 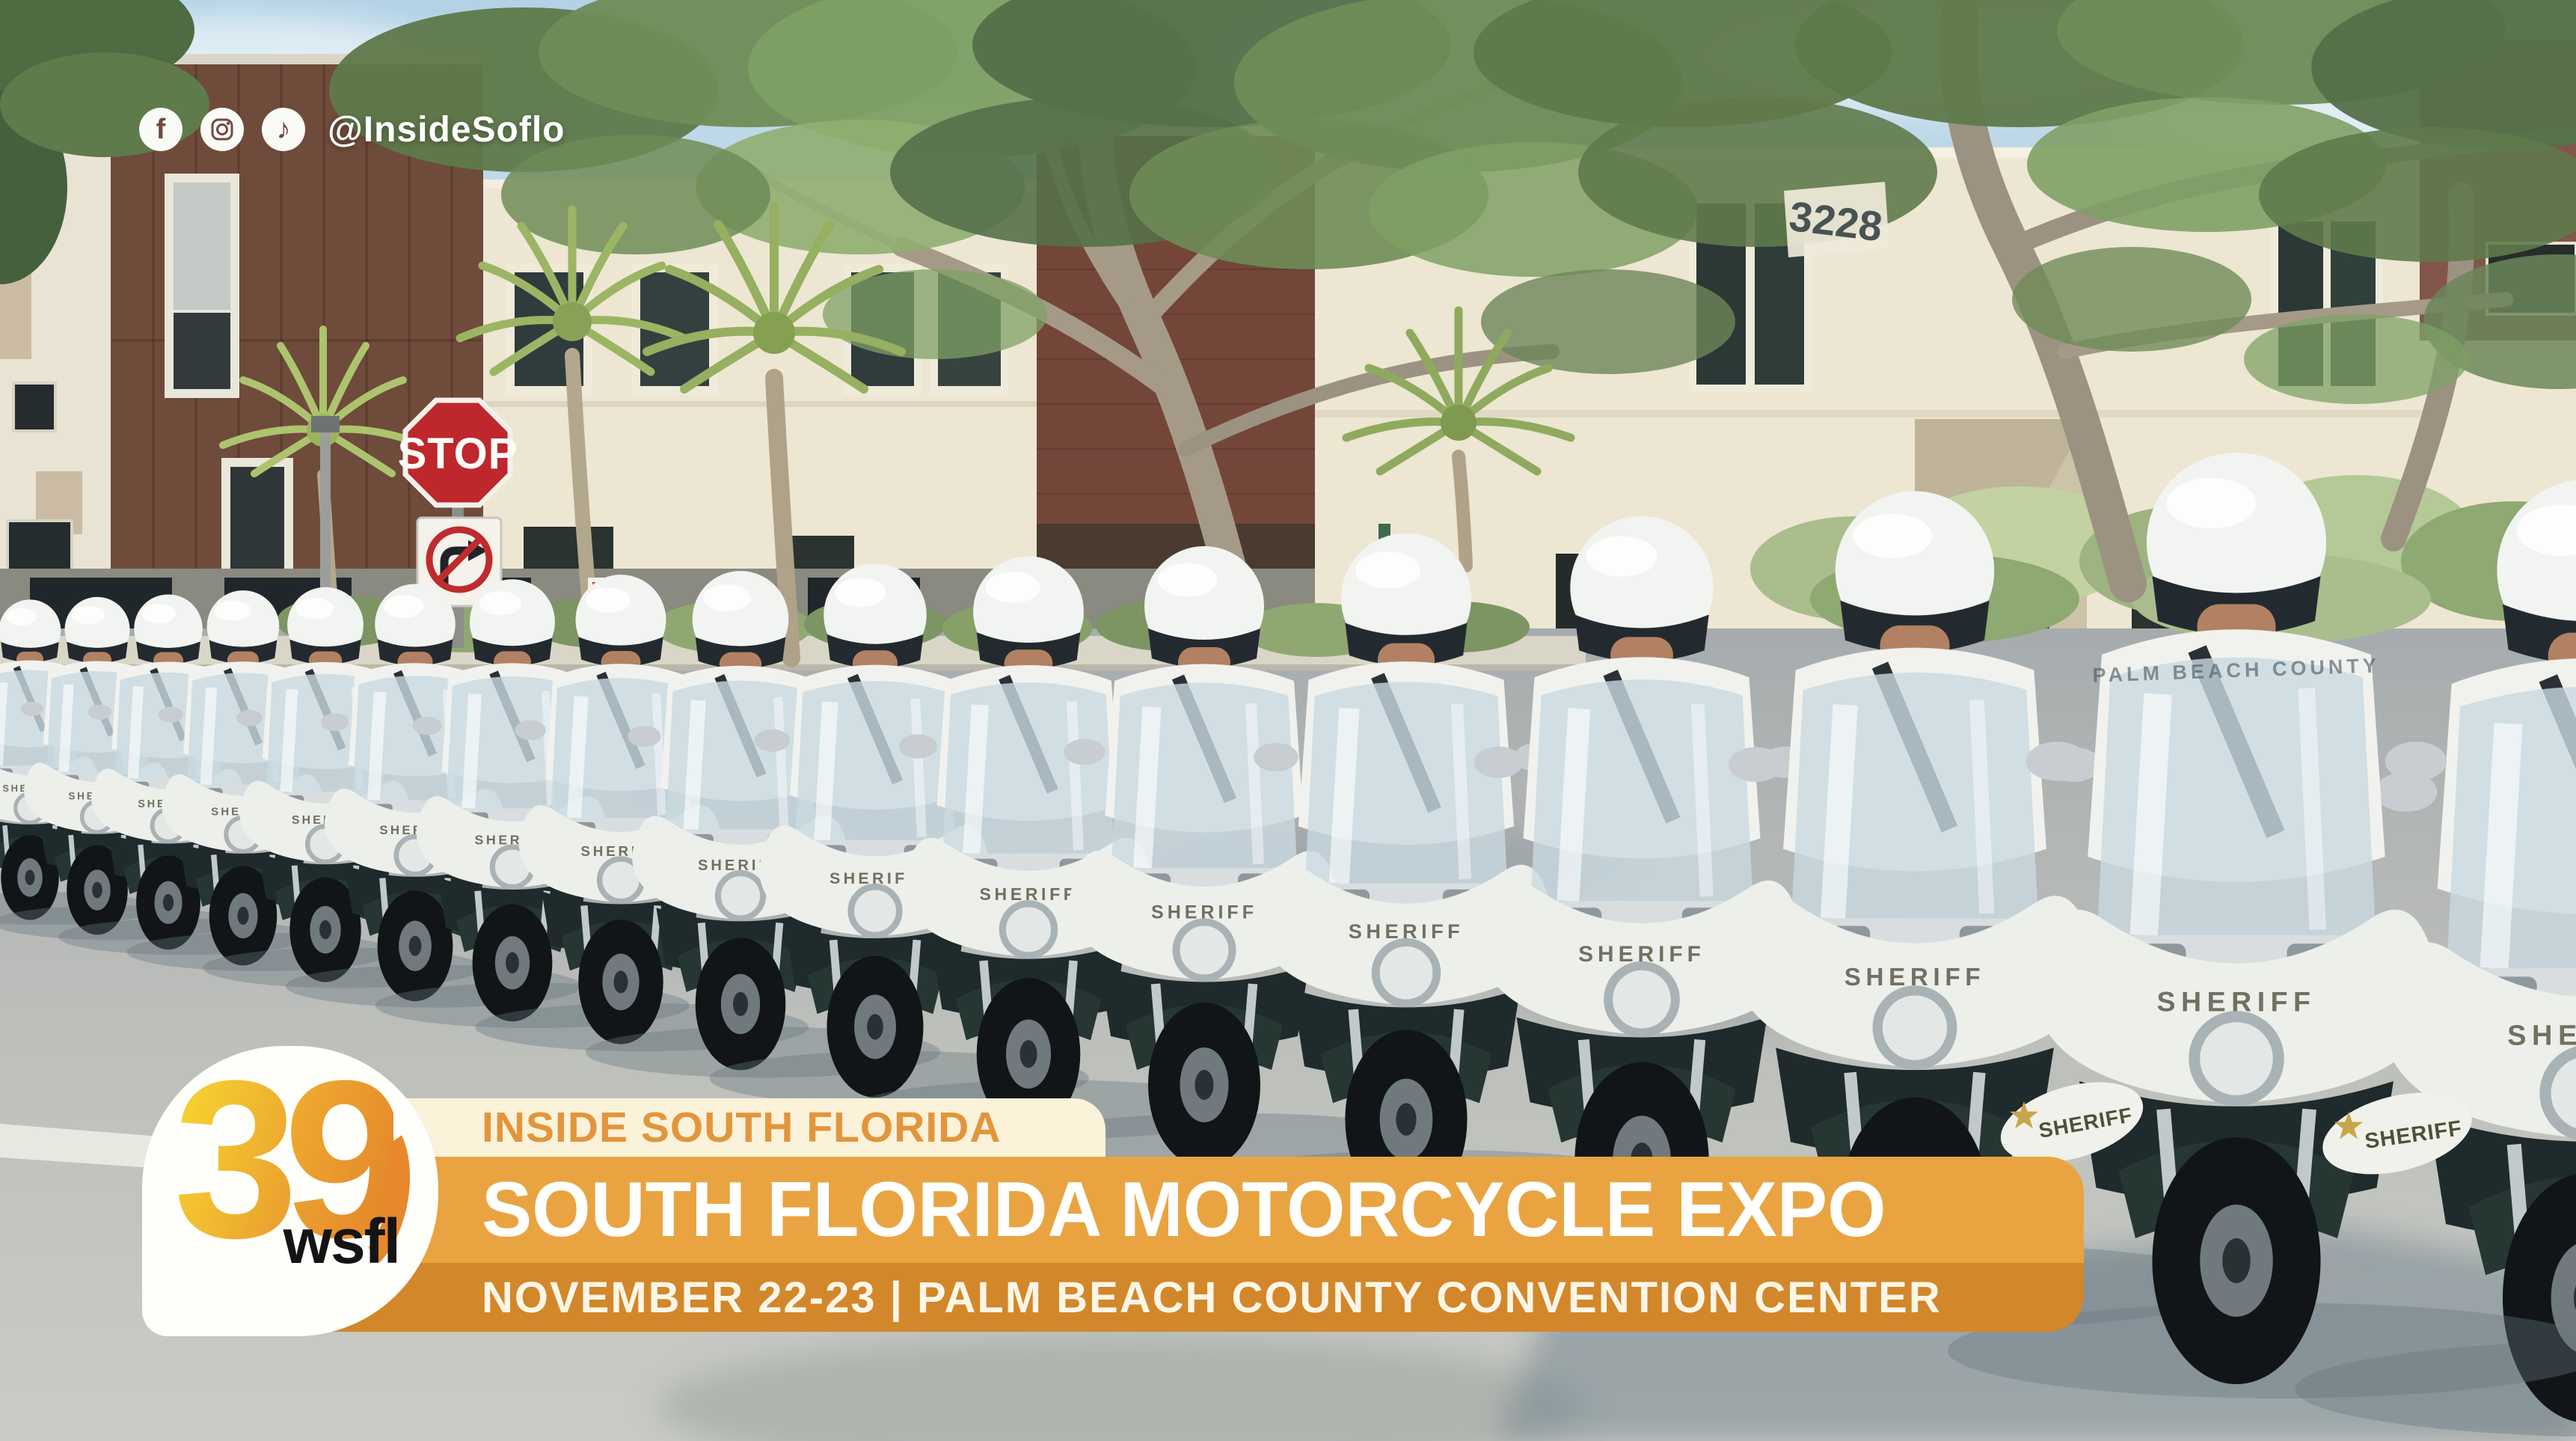 I want to click on station-number: 39, so click(x=291, y=1158).